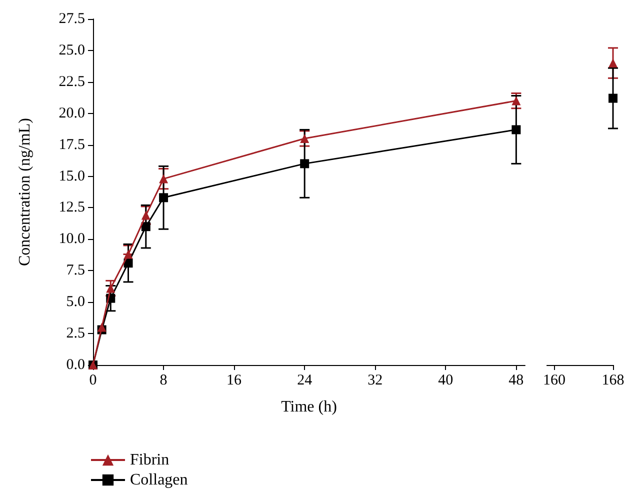  I want to click on x-tick-label: 160, so click(554, 380).